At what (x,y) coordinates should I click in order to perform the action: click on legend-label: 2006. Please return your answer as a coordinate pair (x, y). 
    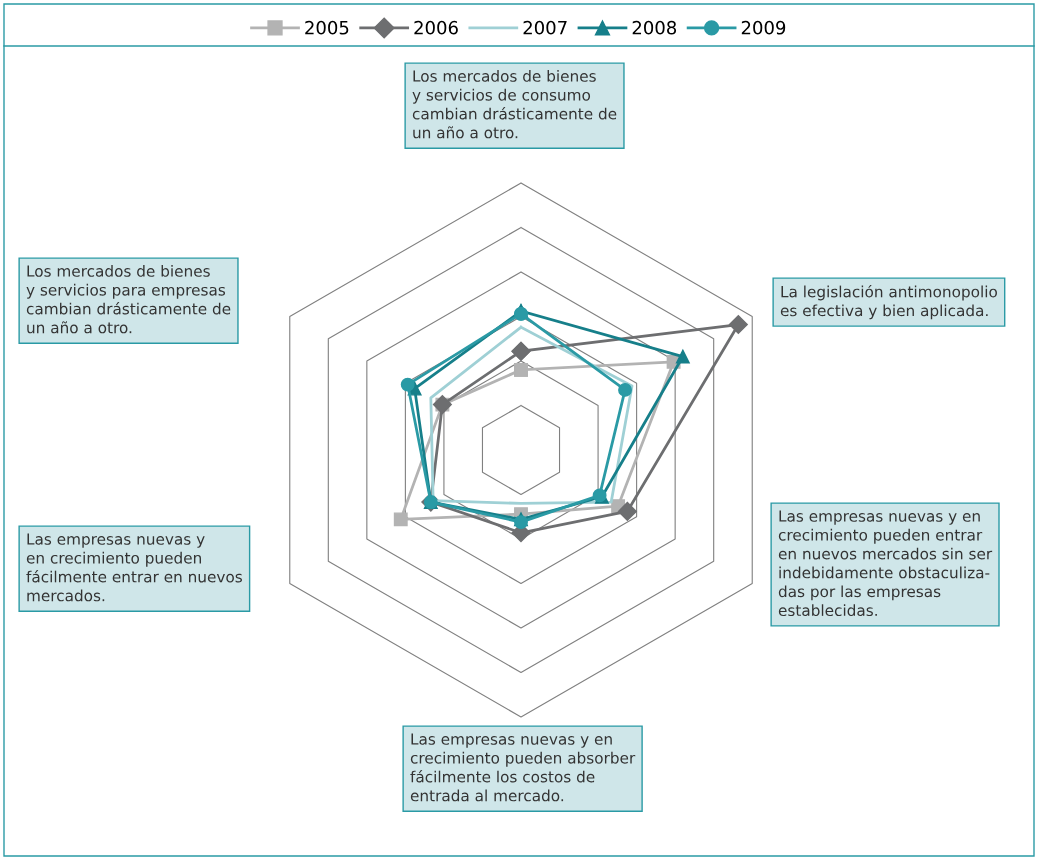
    Looking at the image, I should click on (436, 27).